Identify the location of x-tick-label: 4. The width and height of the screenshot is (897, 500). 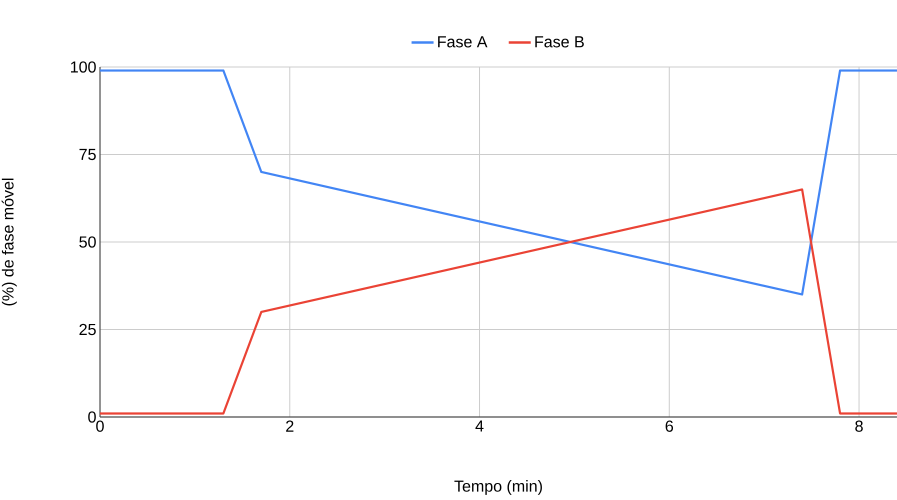
(479, 426).